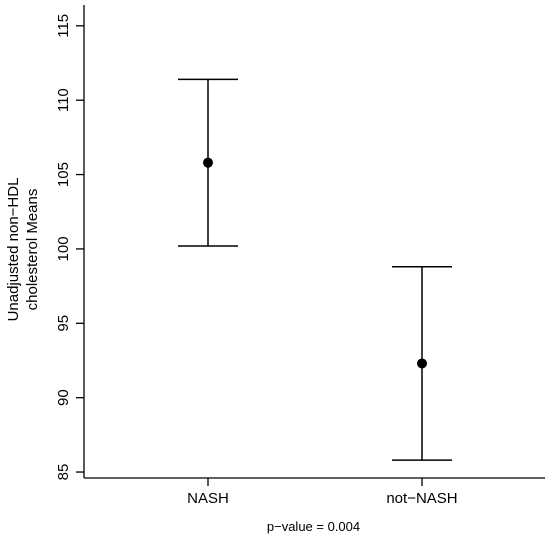  Describe the element at coordinates (63, 100) in the screenshot. I see `y-tick-label-110: 110` at that location.